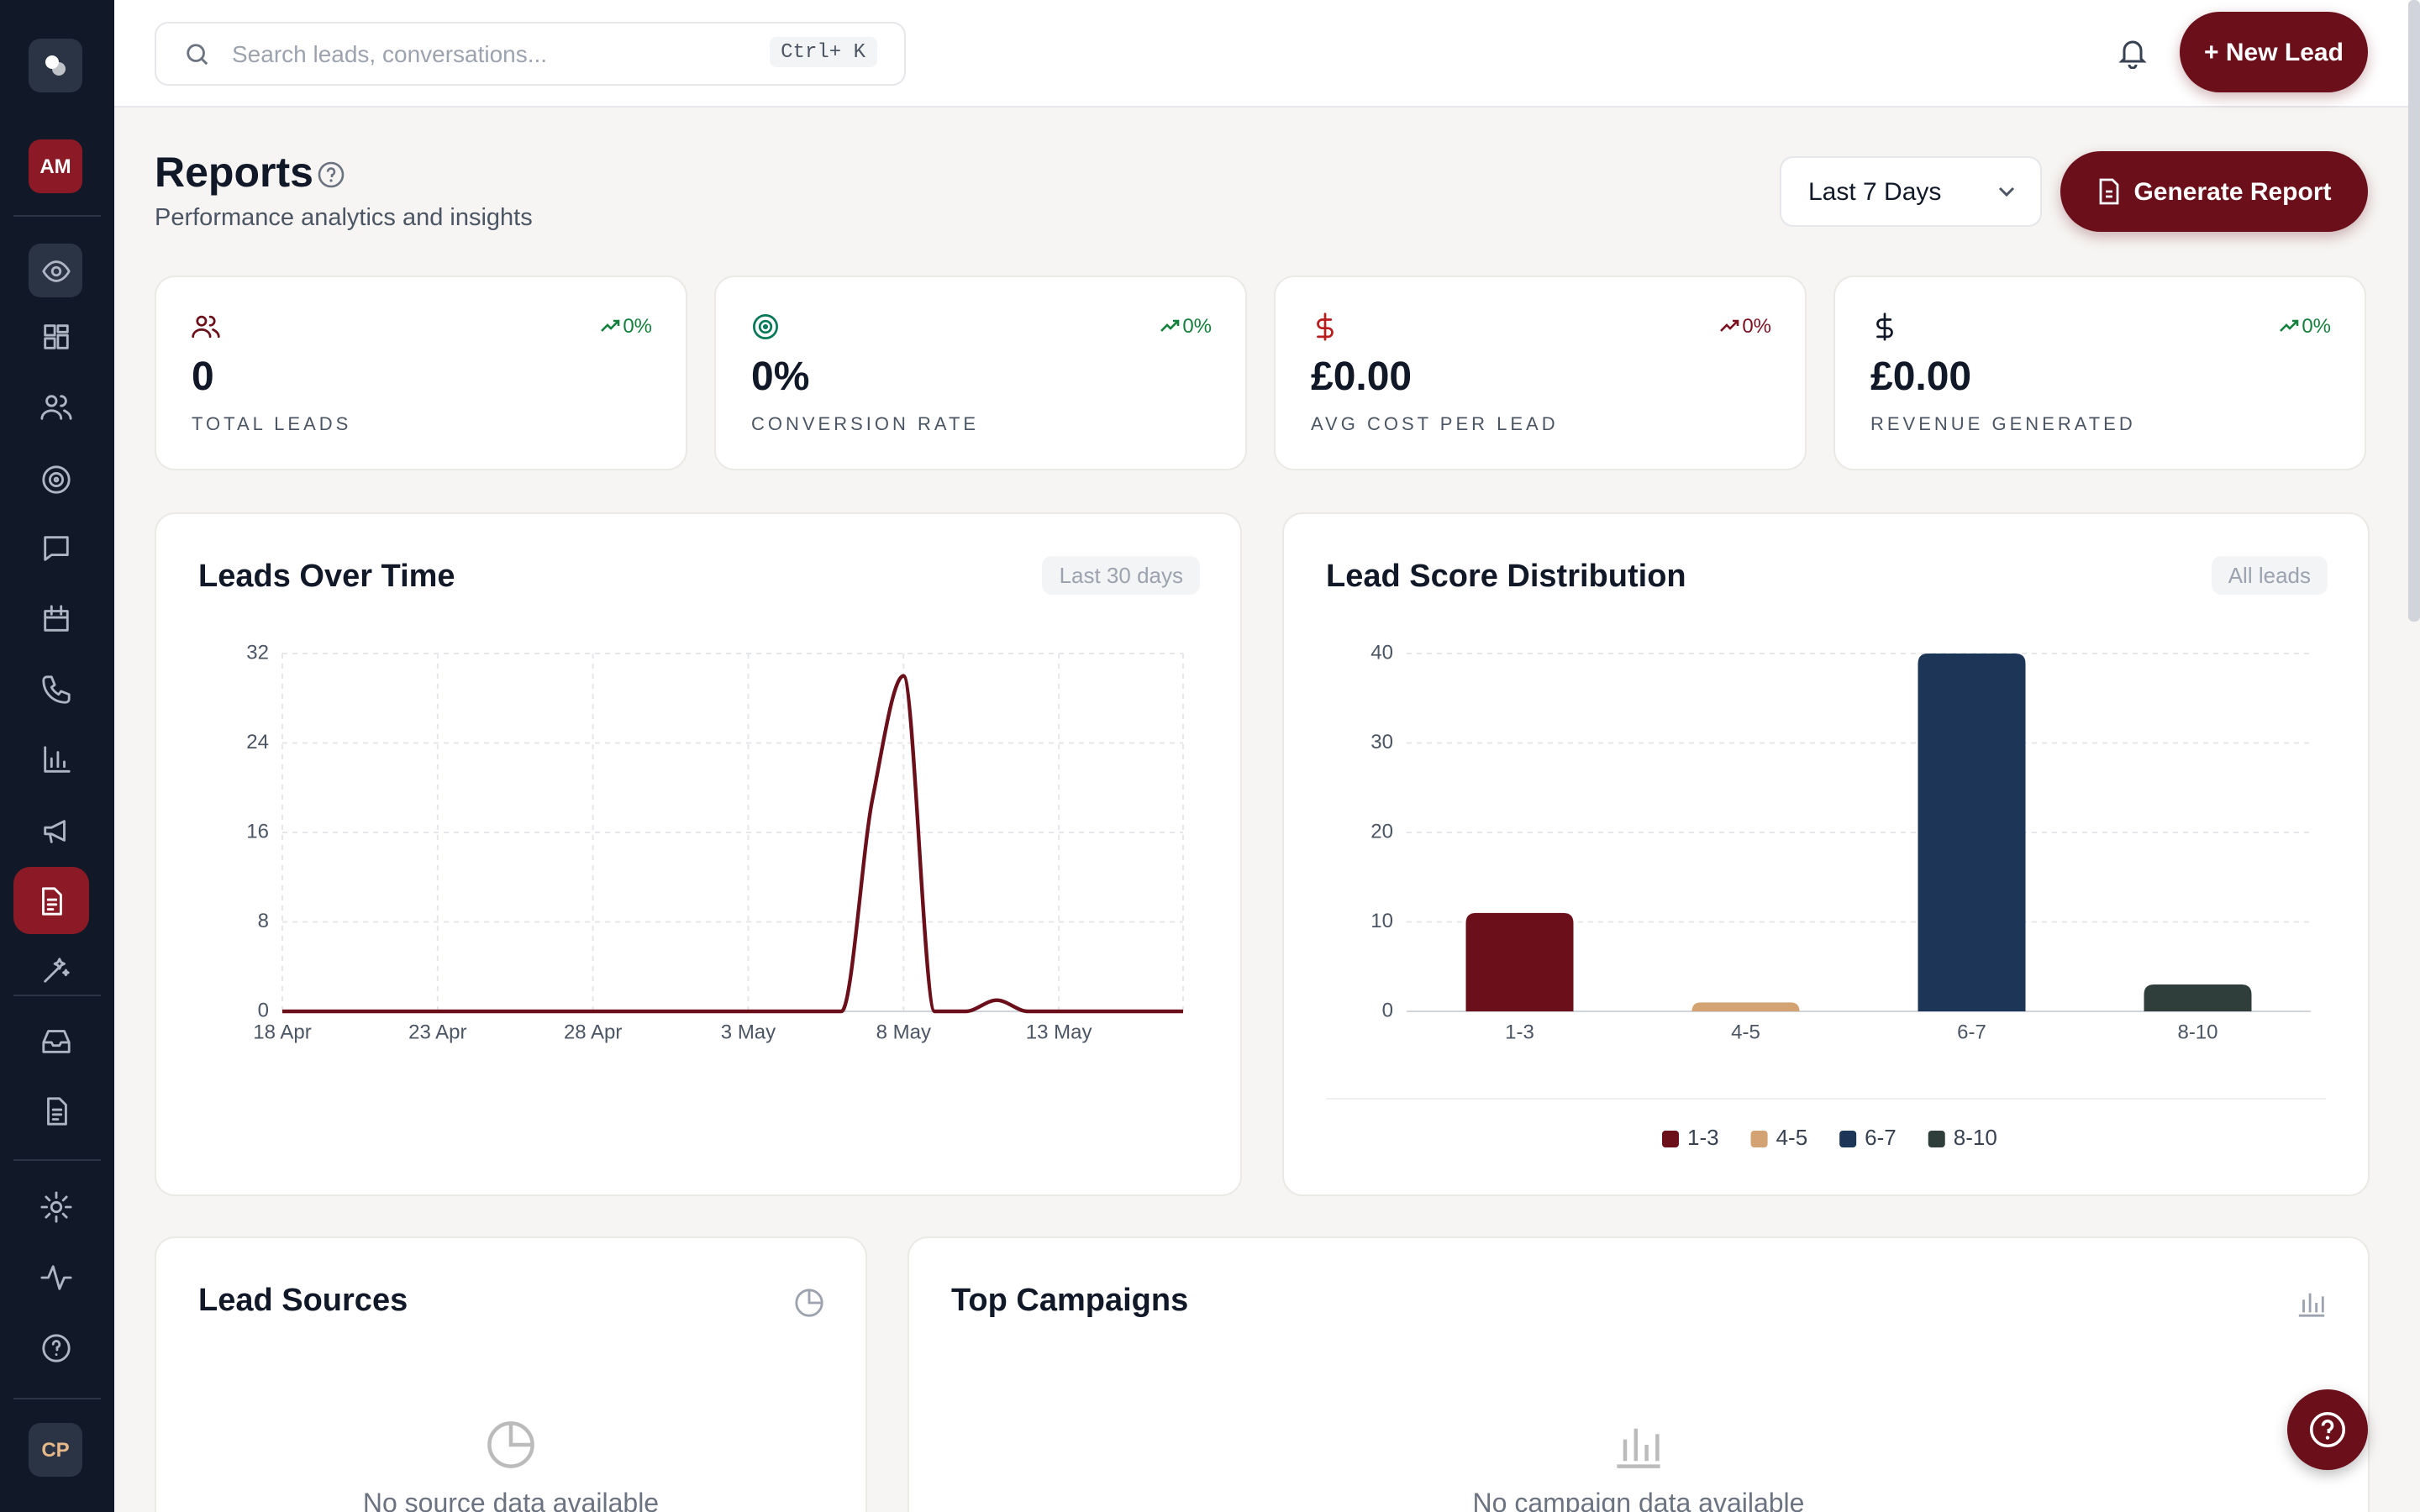 The image size is (2420, 1512). I want to click on x-tick-label: 28 Apr, so click(593, 1032).